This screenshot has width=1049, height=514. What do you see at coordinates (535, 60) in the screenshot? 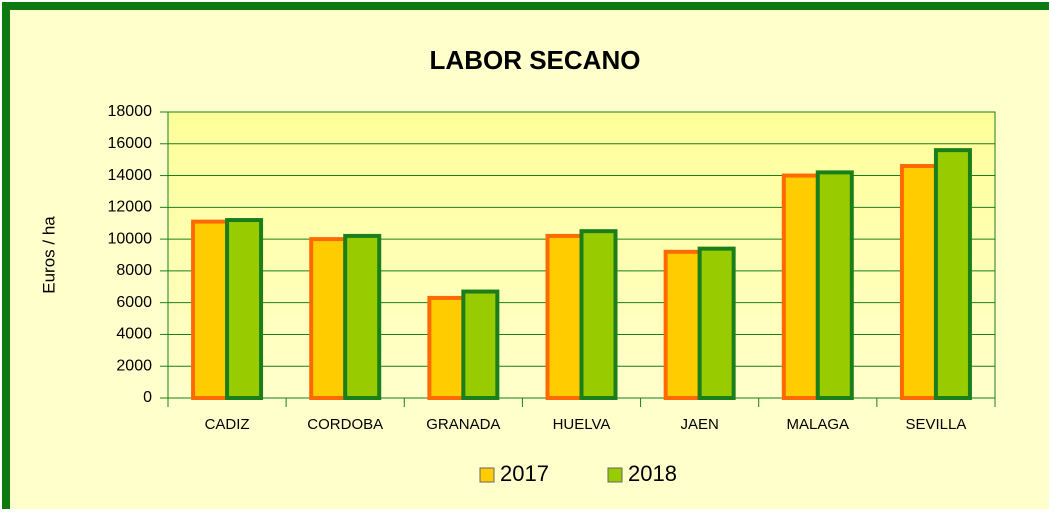
I see `chart-title: LABOR SECANO` at bounding box center [535, 60].